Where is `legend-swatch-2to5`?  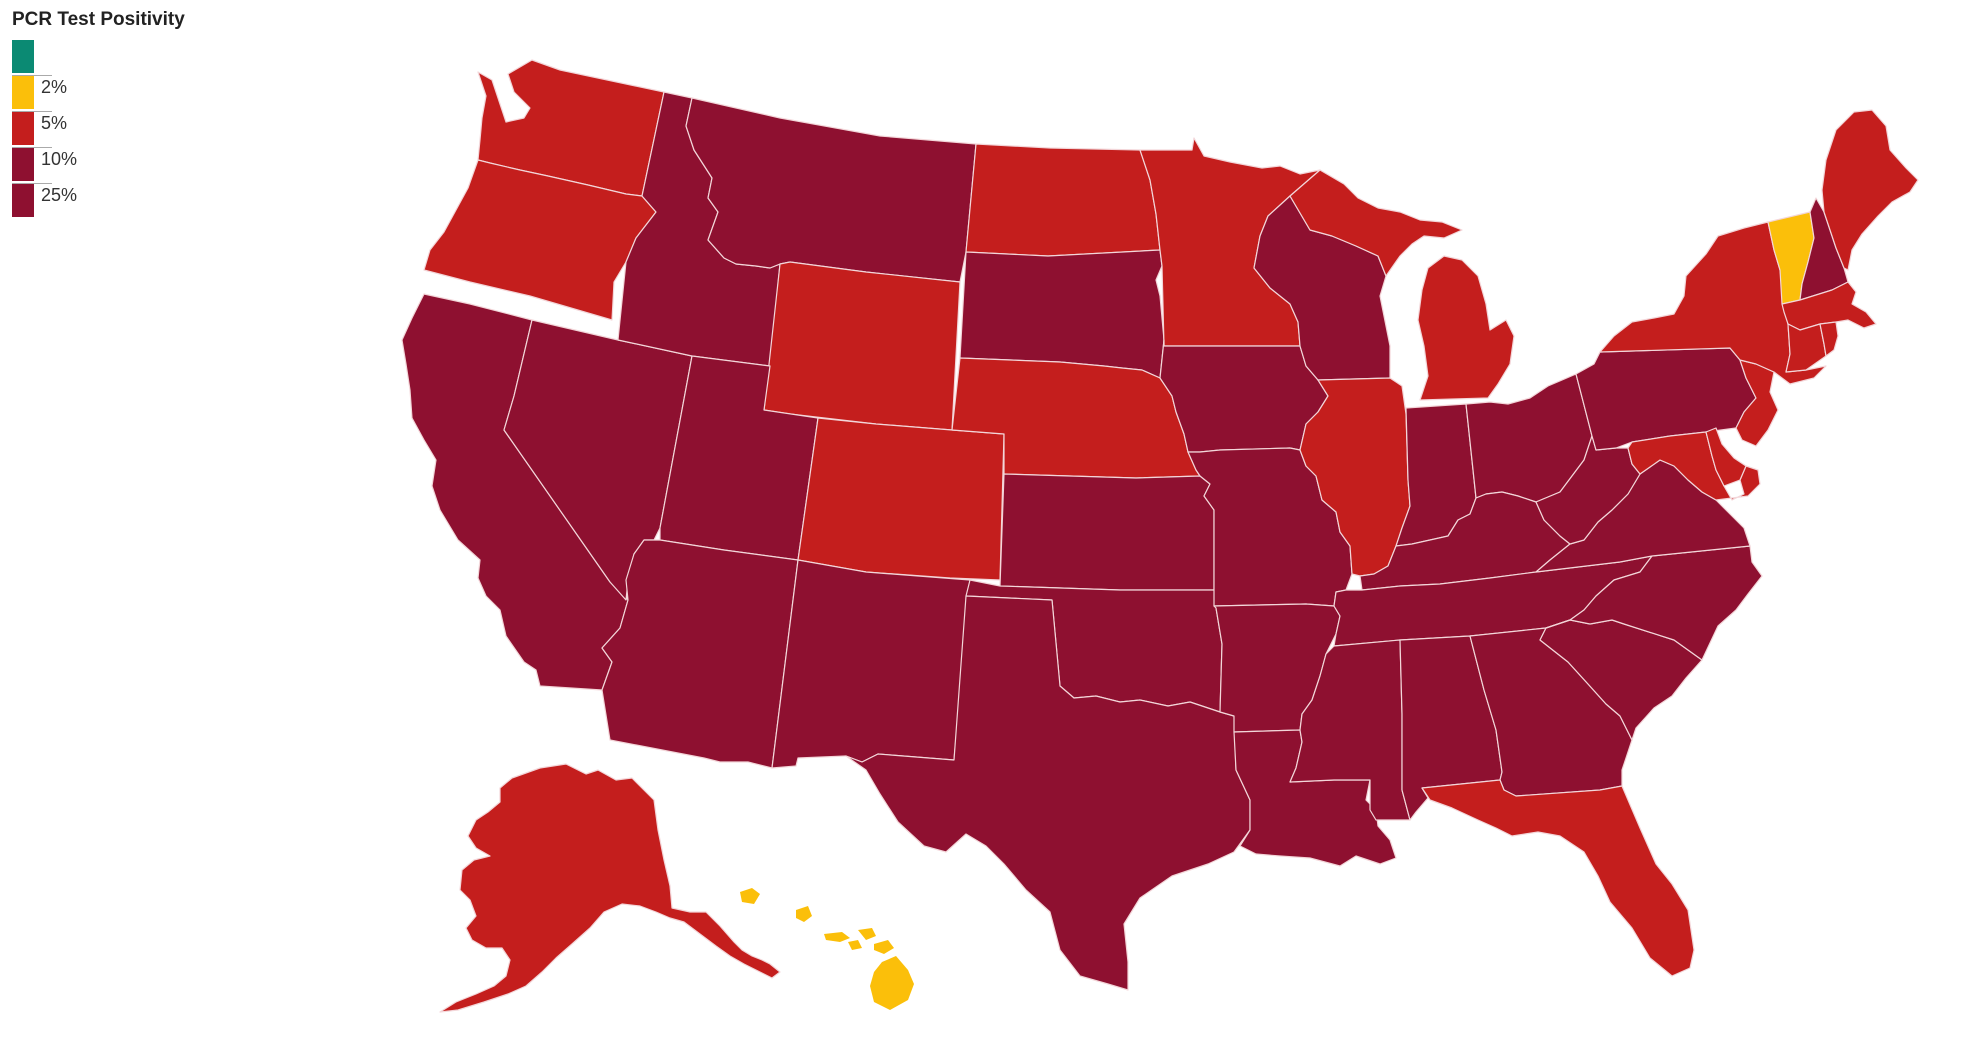 legend-swatch-2to5 is located at coordinates (23, 93).